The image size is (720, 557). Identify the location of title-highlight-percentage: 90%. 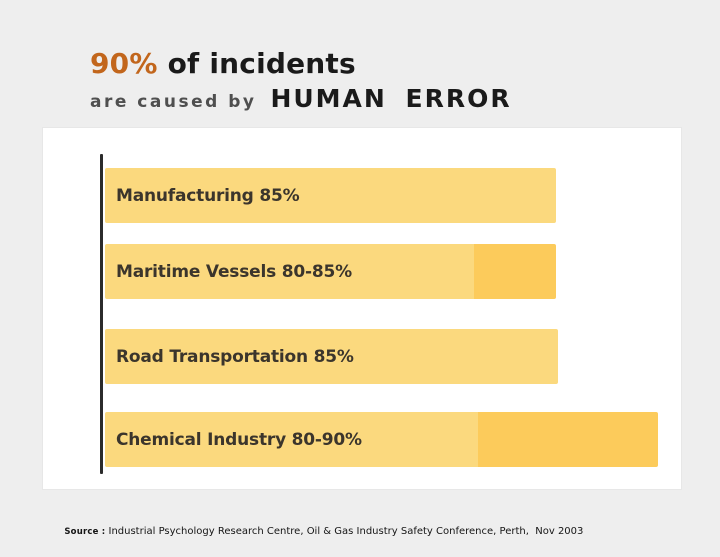
(124, 63).